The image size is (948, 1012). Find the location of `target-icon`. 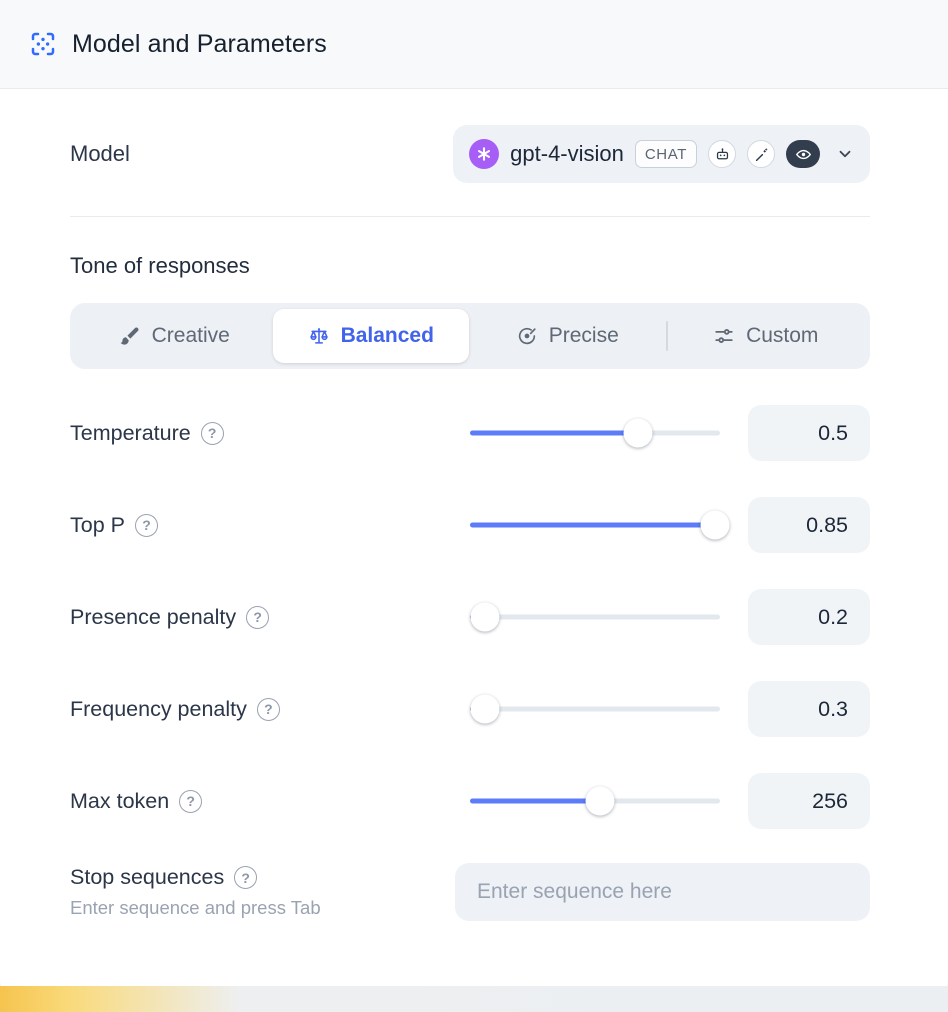

target-icon is located at coordinates (527, 336).